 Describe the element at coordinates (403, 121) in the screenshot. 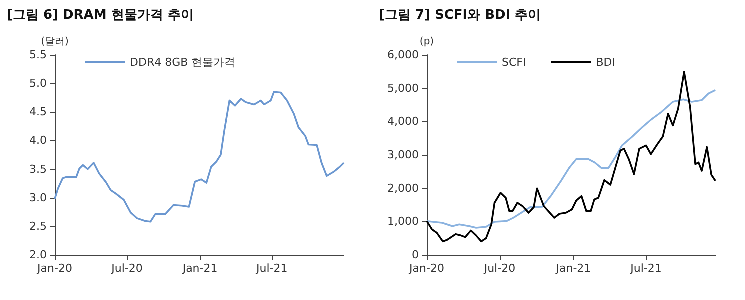

I see `y-tick-label: 4,000` at that location.